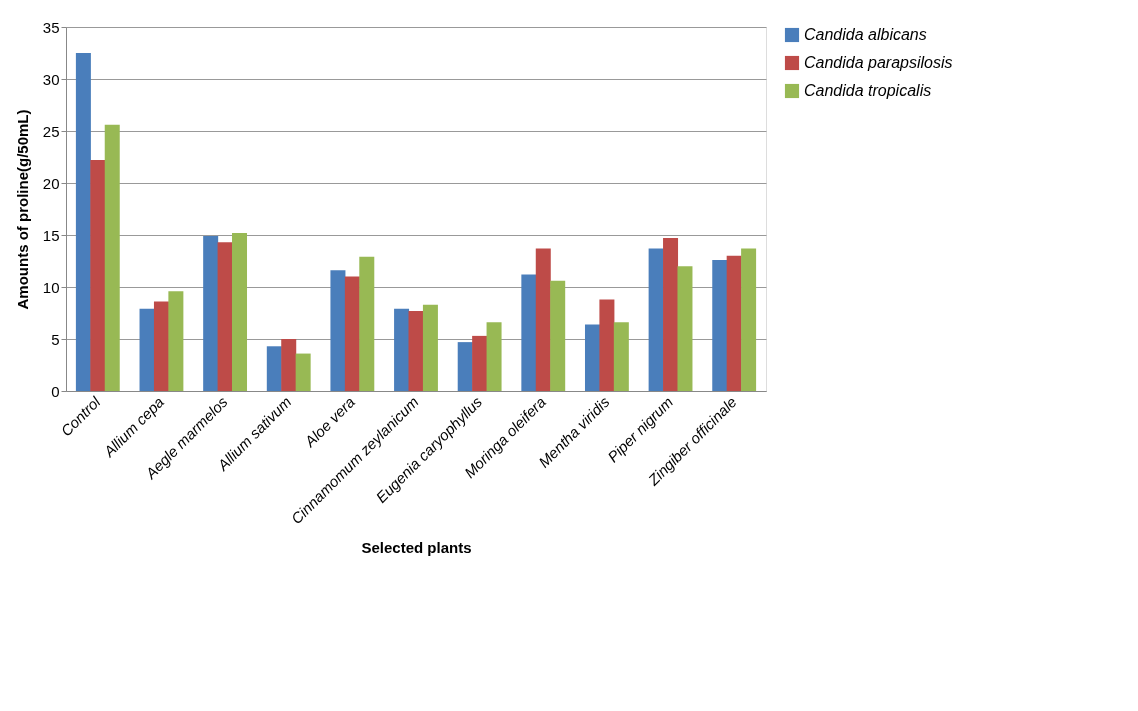 The height and width of the screenshot is (711, 1138). I want to click on legend-label: Candida tropicalis, so click(868, 90).